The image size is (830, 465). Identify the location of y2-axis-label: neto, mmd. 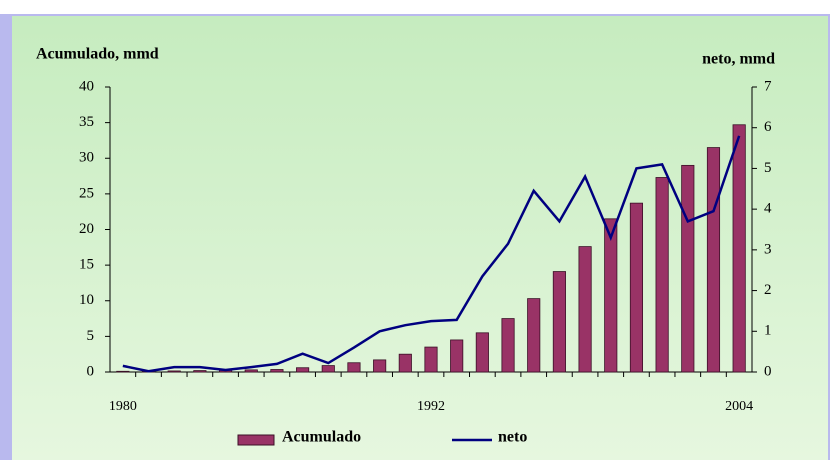
(738, 59).